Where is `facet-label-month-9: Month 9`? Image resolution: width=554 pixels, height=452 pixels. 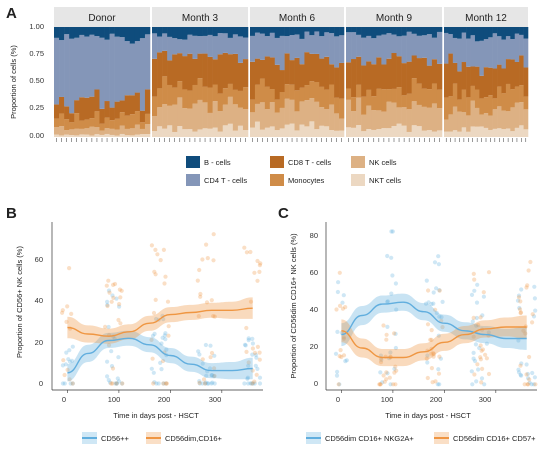
facet-label-month-9: Month 9 is located at coordinates (394, 18).